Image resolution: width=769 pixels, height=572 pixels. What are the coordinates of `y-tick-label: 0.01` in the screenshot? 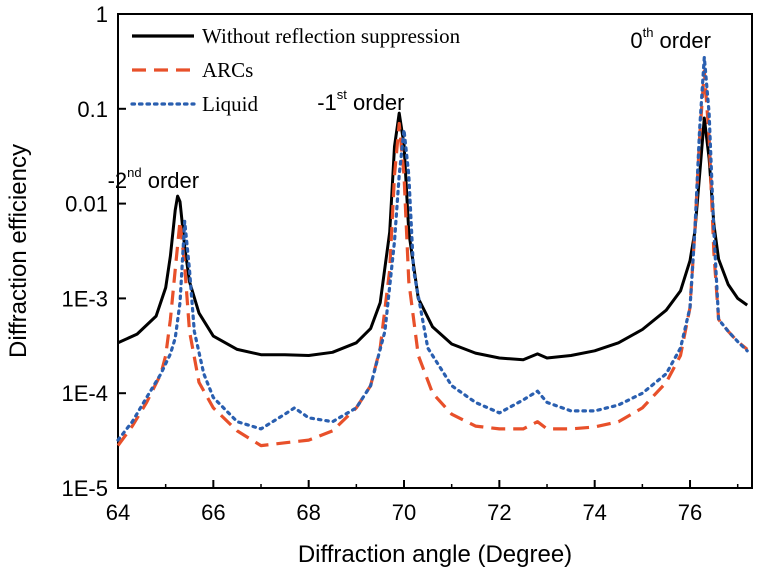 It's located at (86, 204).